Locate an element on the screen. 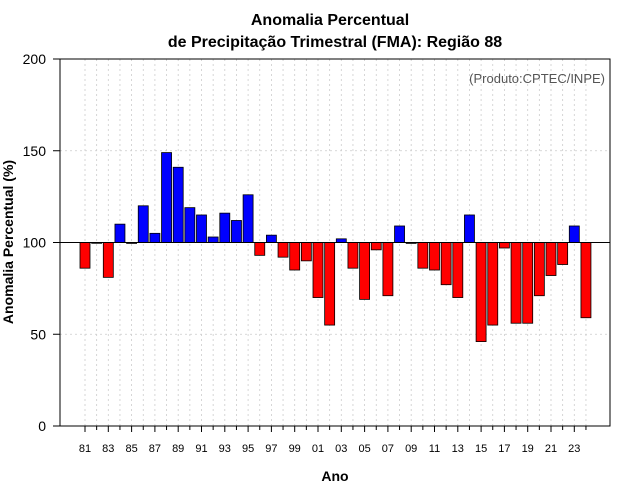 The width and height of the screenshot is (640, 500). x-tick-label-03: 03 is located at coordinates (341, 449).